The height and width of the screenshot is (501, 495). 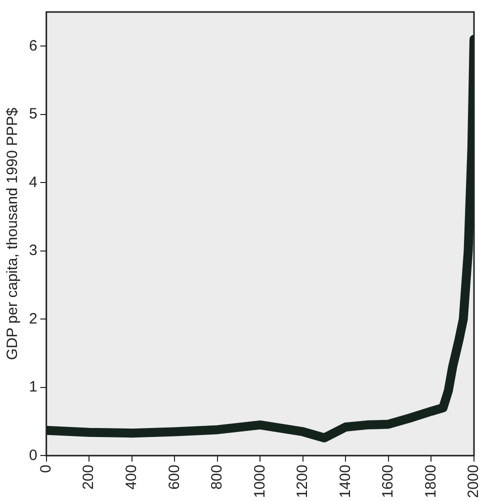 What do you see at coordinates (33, 114) in the screenshot?
I see `y-tick-label: 5` at bounding box center [33, 114].